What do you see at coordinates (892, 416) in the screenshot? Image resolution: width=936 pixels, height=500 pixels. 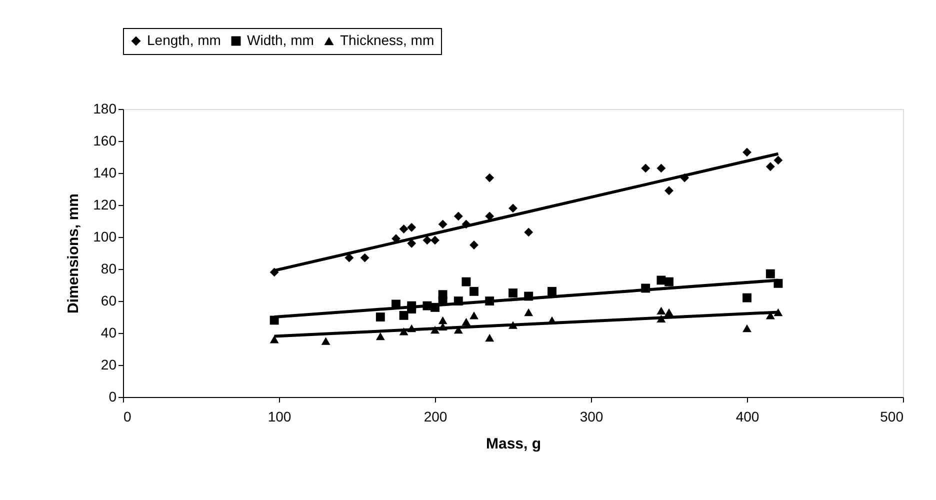 I see `x-tick-label: 500` at bounding box center [892, 416].